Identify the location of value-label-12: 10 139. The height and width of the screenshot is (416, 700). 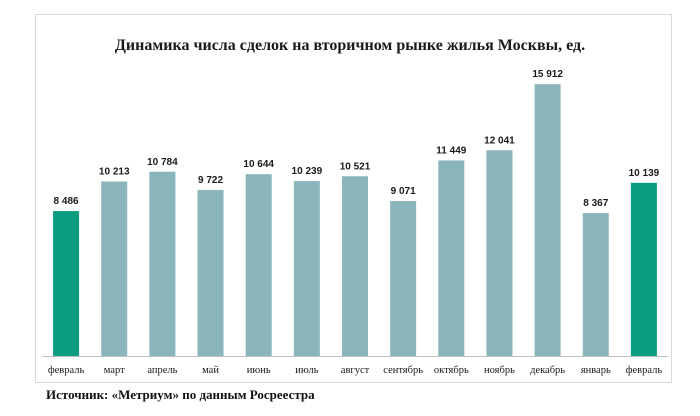
(644, 173).